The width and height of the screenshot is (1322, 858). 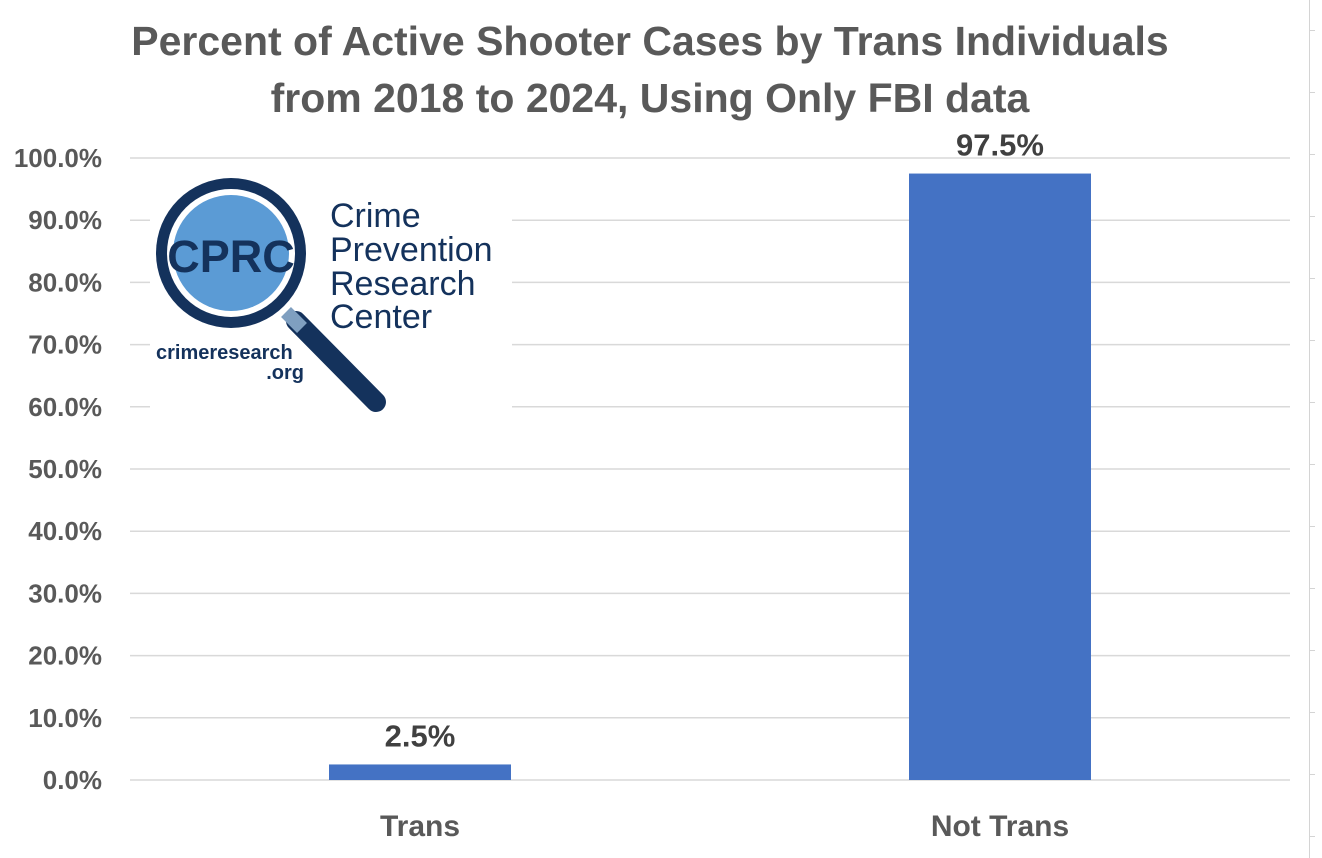 I want to click on right-edge-strip, so click(x=1315, y=429).